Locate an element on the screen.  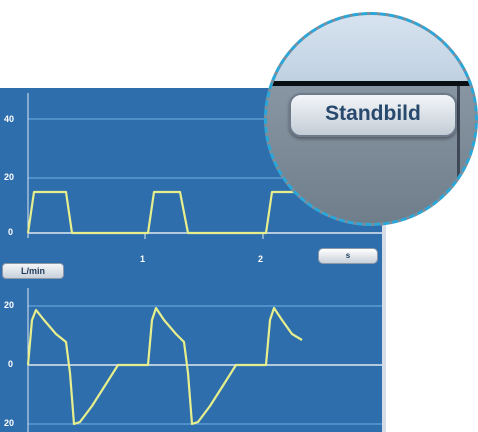
upper-y-tick-label-middle: 20 is located at coordinates (9, 177).